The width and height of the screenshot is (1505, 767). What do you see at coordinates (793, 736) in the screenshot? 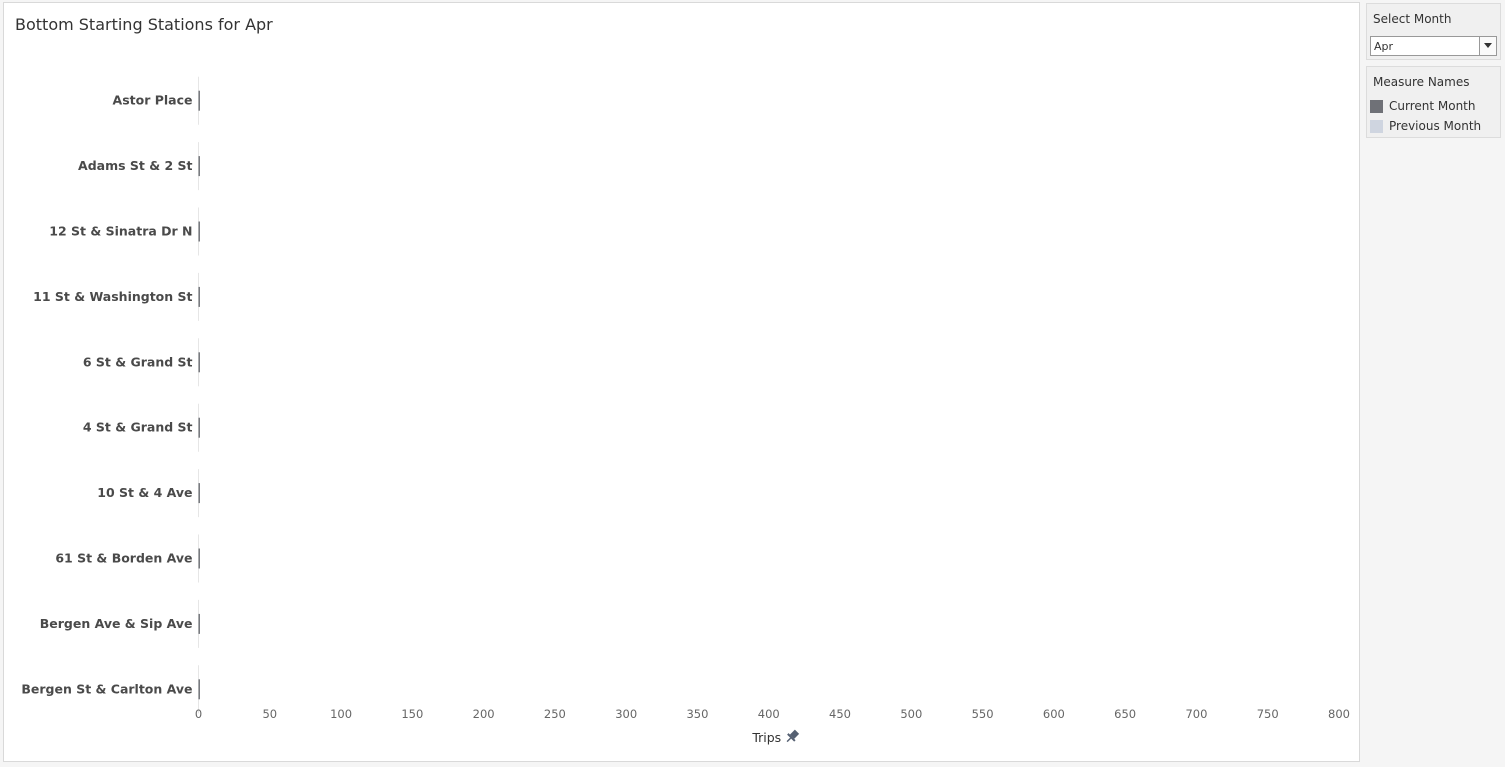
I see `pin-icon` at bounding box center [793, 736].